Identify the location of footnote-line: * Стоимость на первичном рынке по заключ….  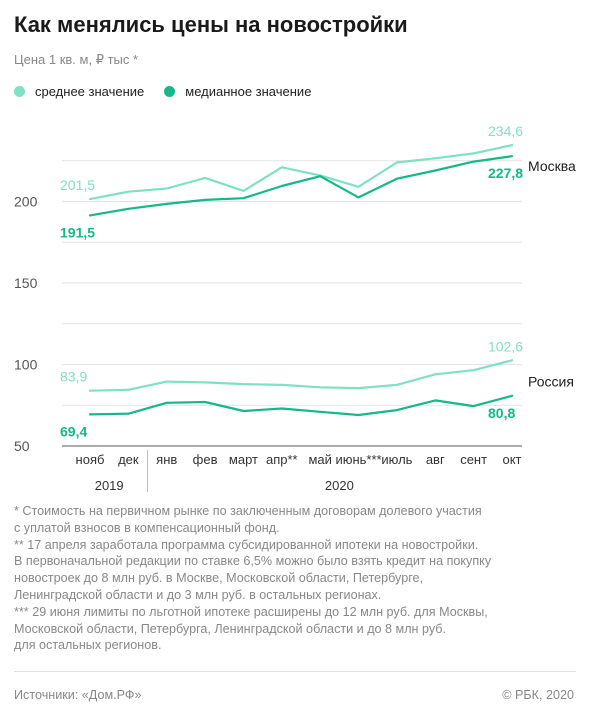
(248, 511).